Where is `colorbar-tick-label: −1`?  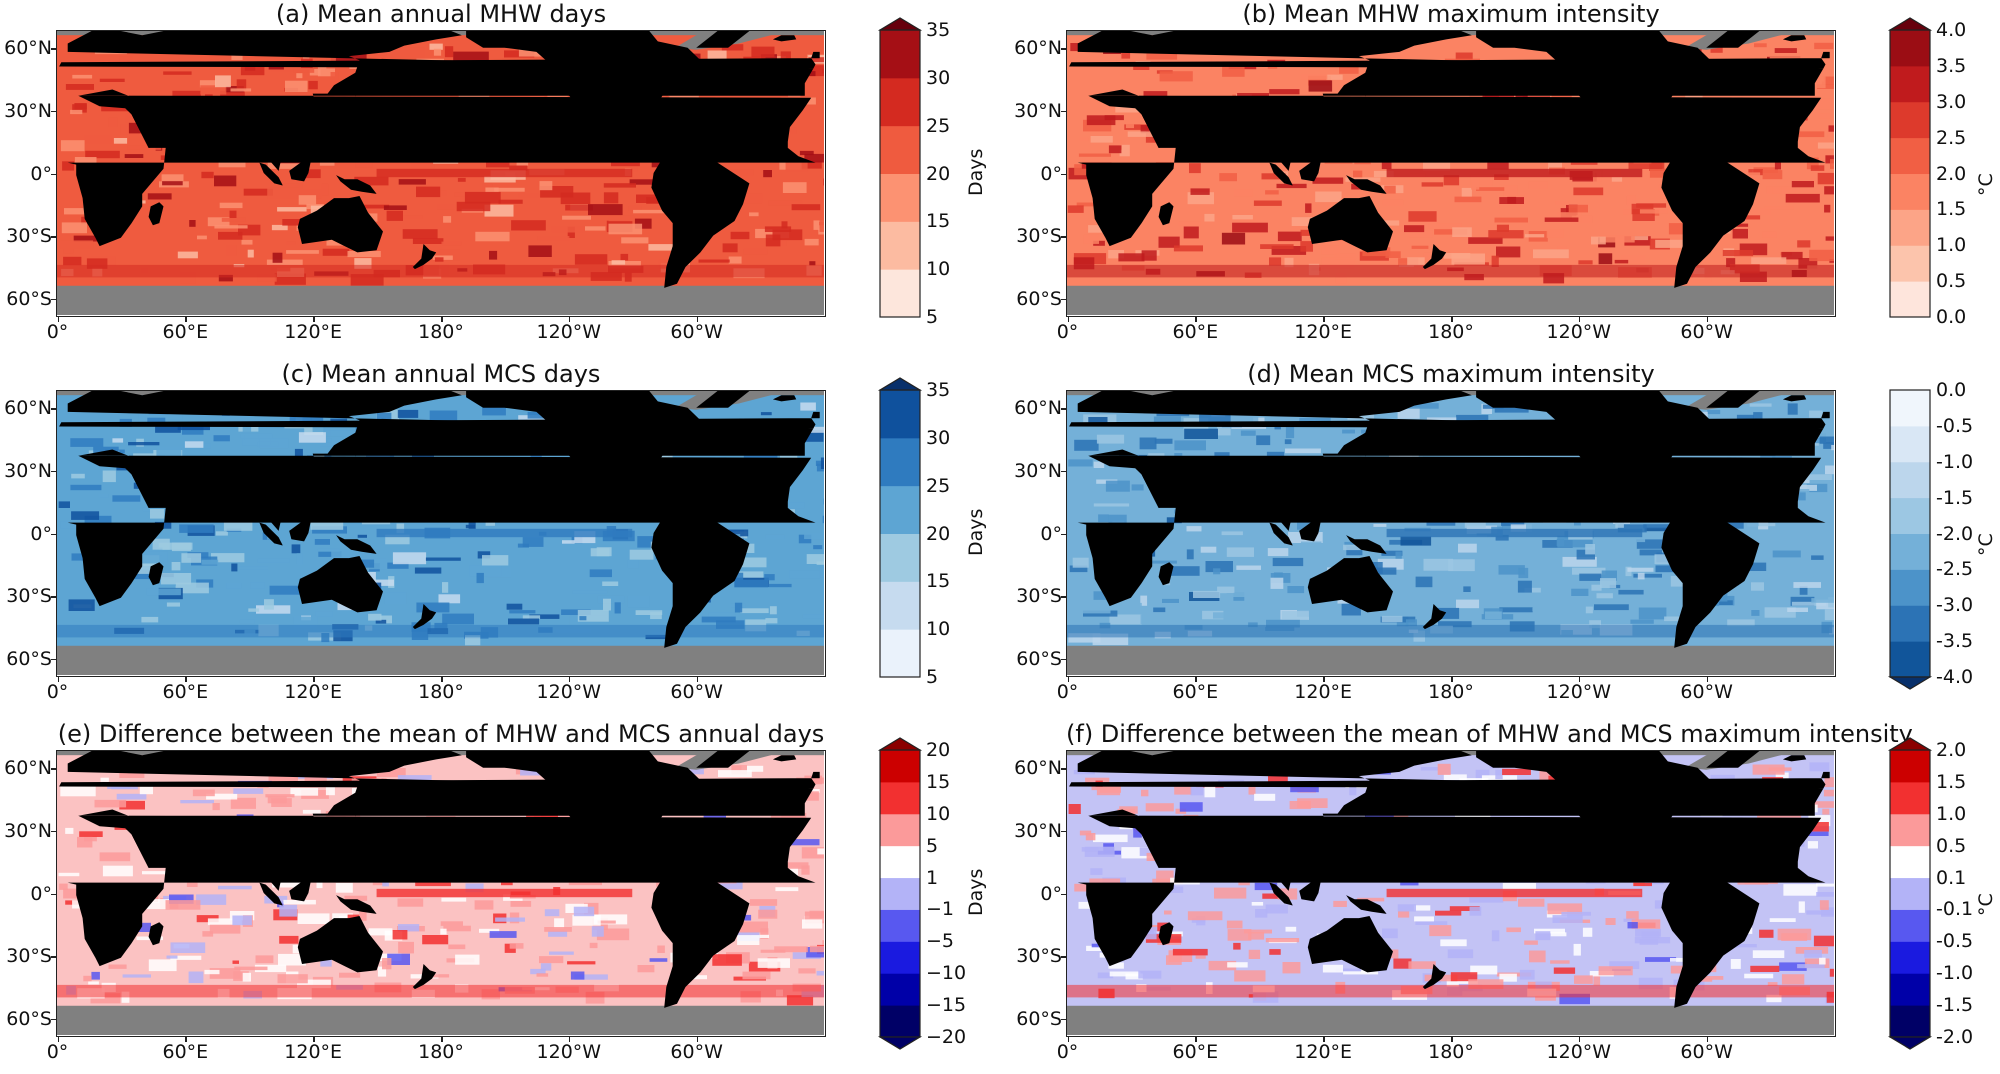 colorbar-tick-label: −1 is located at coordinates (940, 909).